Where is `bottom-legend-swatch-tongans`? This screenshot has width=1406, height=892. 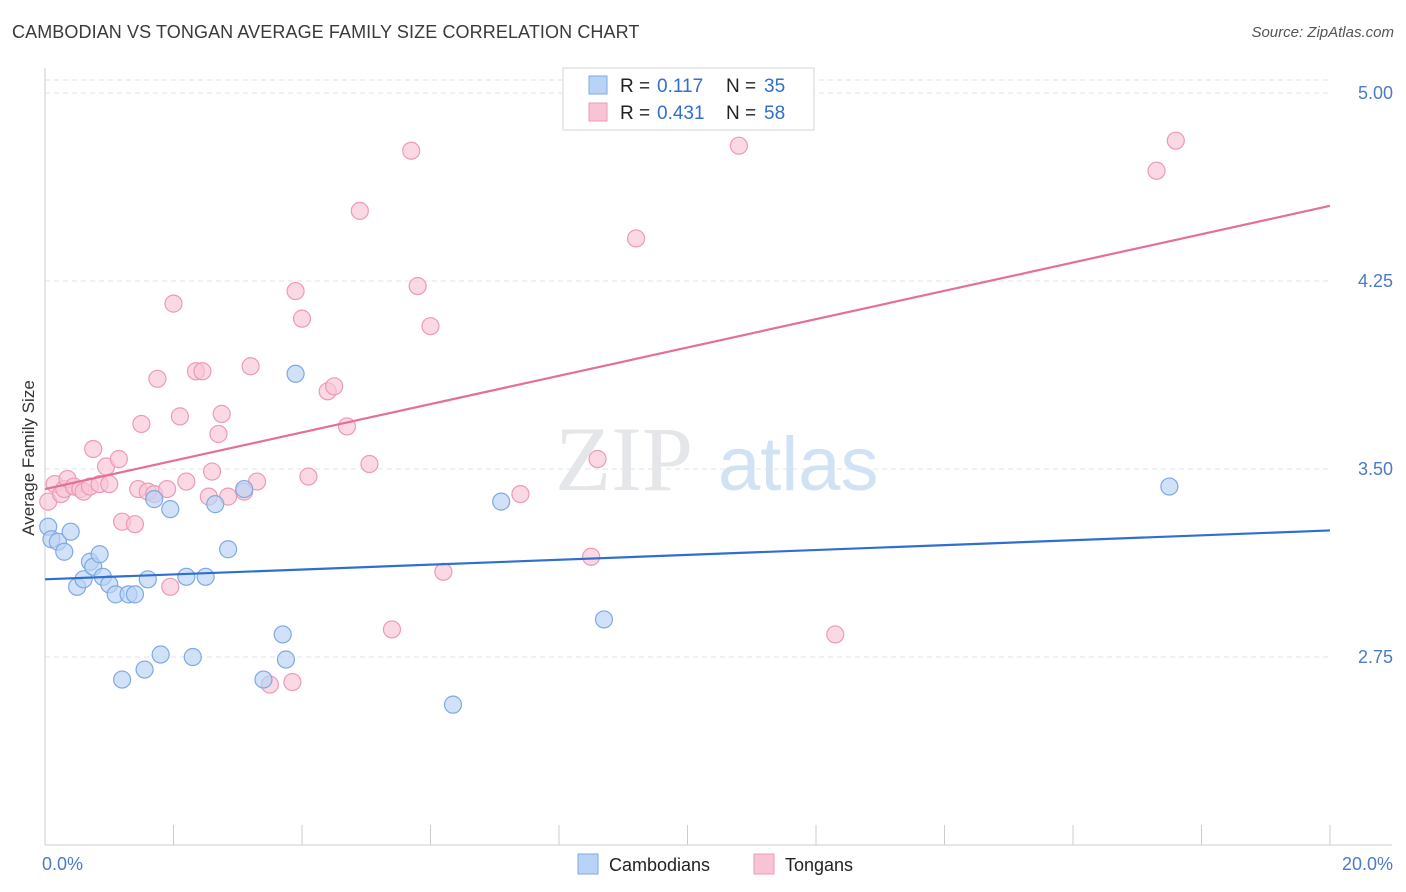 bottom-legend-swatch-tongans is located at coordinates (764, 864).